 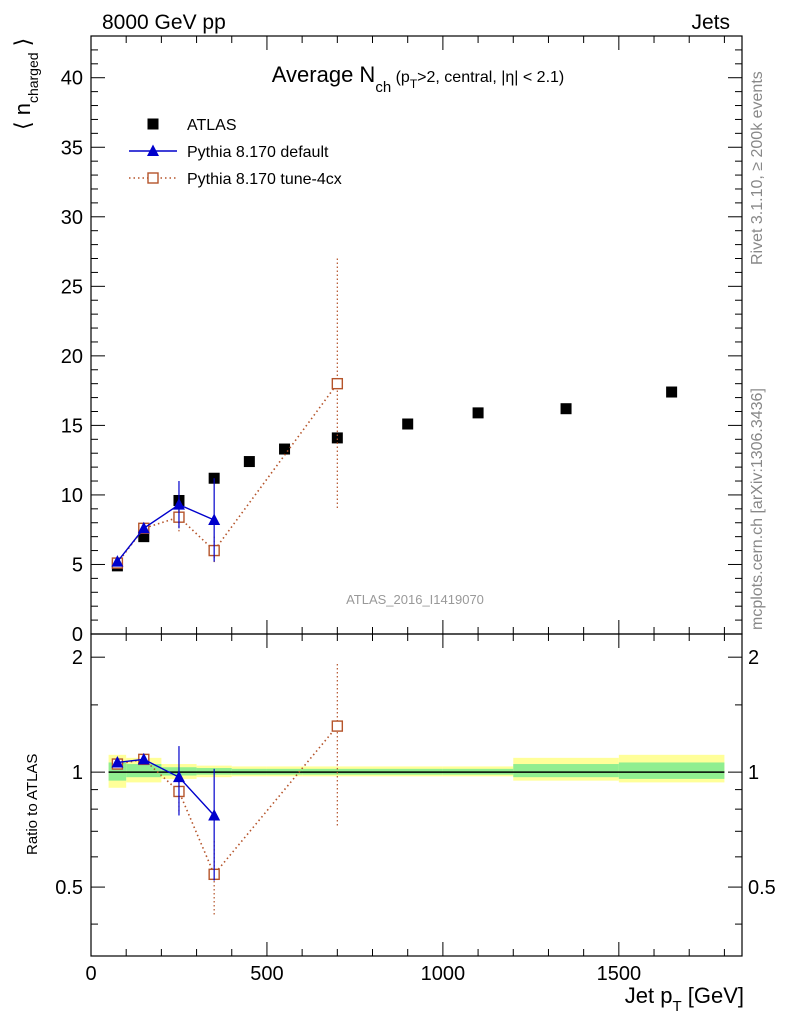 What do you see at coordinates (676, 1006) in the screenshot?
I see `x-axis-label-sub: T` at bounding box center [676, 1006].